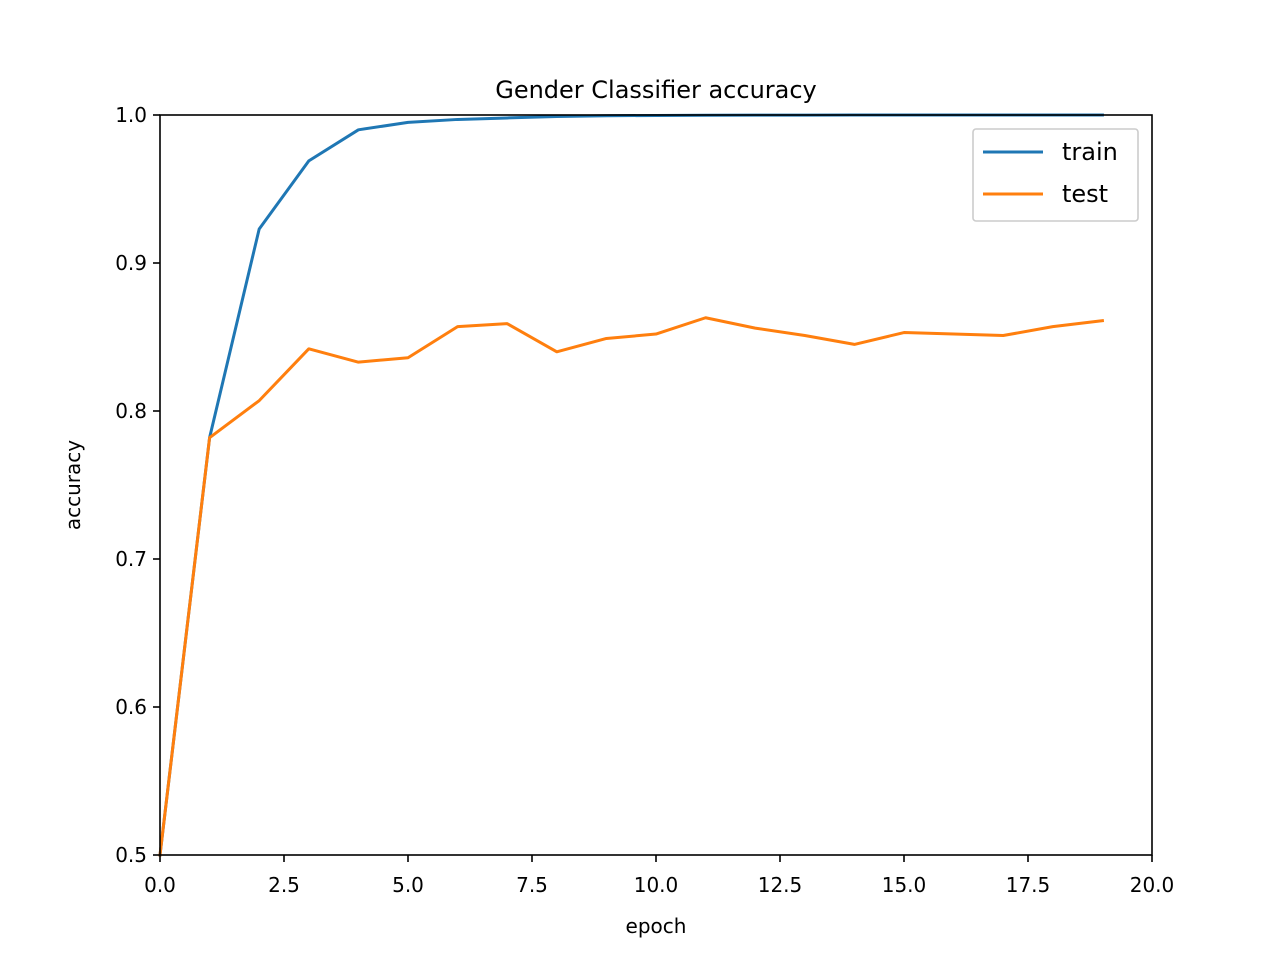 This screenshot has height=960, width=1280. Describe the element at coordinates (131, 263) in the screenshot. I see `y-tick-label: 0.9` at that location.